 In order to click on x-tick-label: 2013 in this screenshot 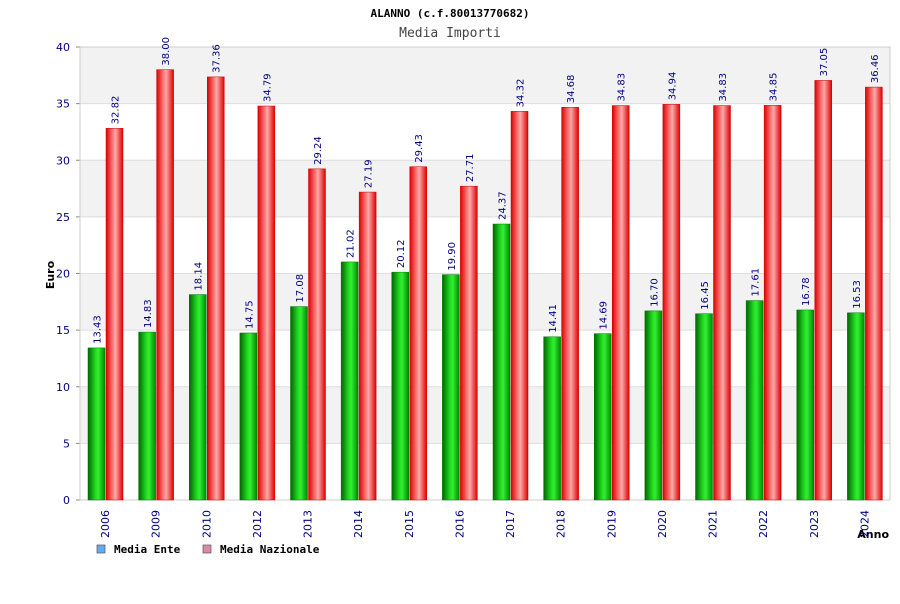, I will do `click(308, 524)`.